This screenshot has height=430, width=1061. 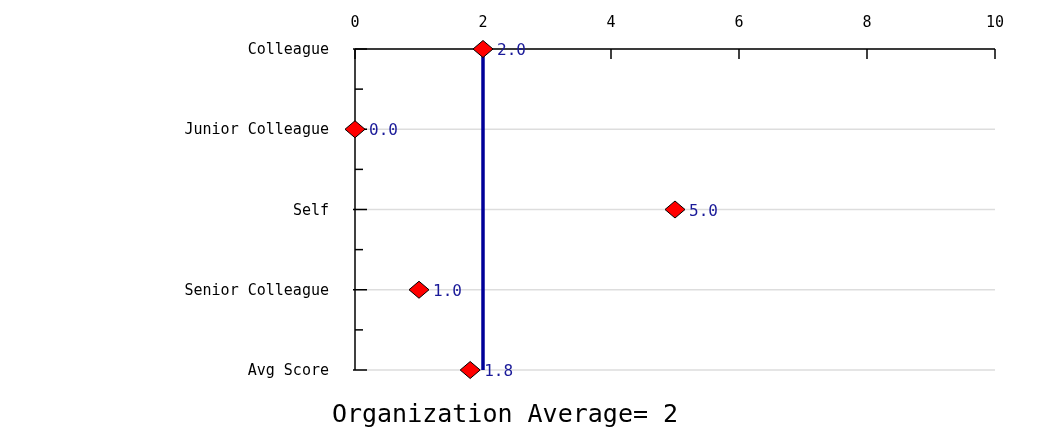 I want to click on y-tick-label: Colleague, so click(x=288, y=49).